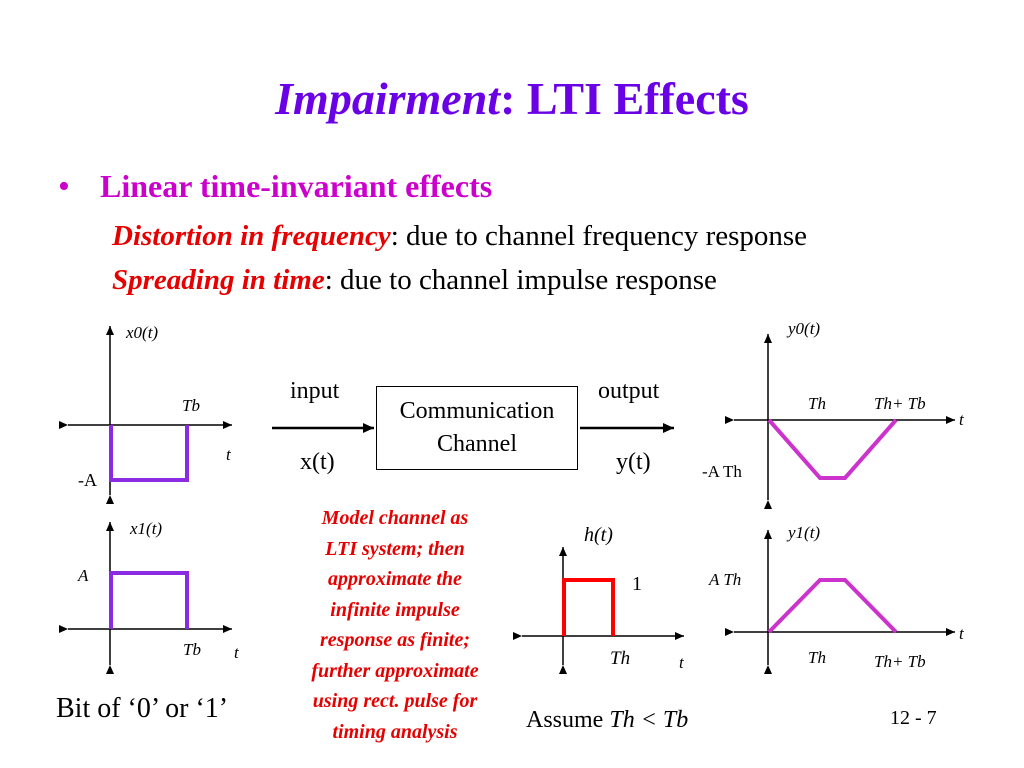  What do you see at coordinates (607, 720) in the screenshot?
I see `assume-label: Assume Th < Tb` at bounding box center [607, 720].